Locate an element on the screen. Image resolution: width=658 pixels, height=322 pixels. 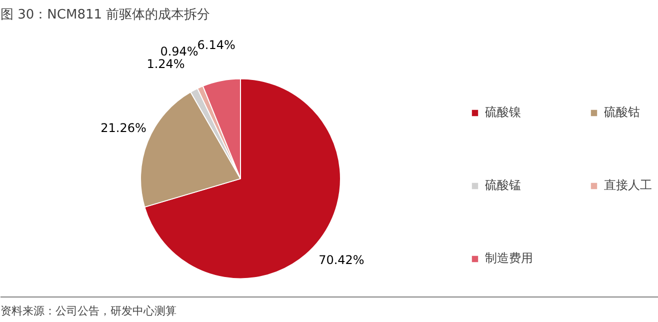
legend-label: 硫酸钴 is located at coordinates (622, 112).